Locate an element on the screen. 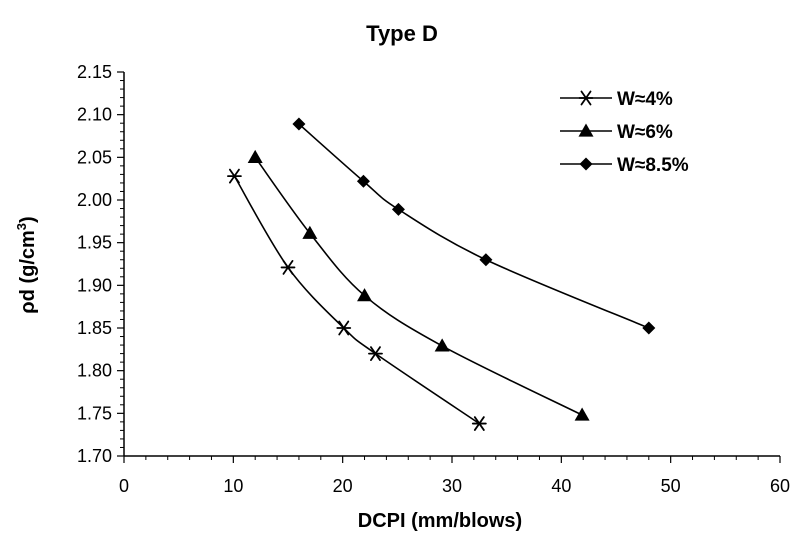 This screenshot has width=796, height=534. legend: W≈4% W≈6% W≈8.5% is located at coordinates (624, 132).